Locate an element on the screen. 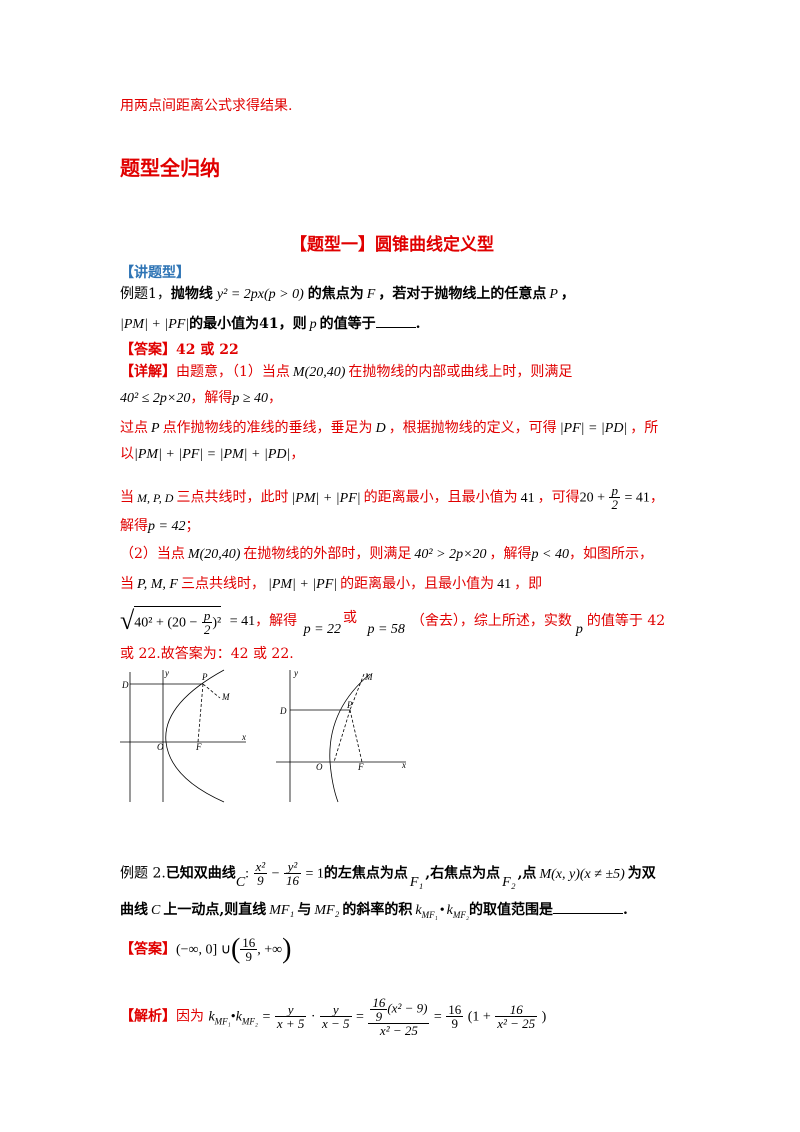 This screenshot has width=800, height=1132. figure-parabola-outside: D P M O F x y is located at coordinates (342, 739).